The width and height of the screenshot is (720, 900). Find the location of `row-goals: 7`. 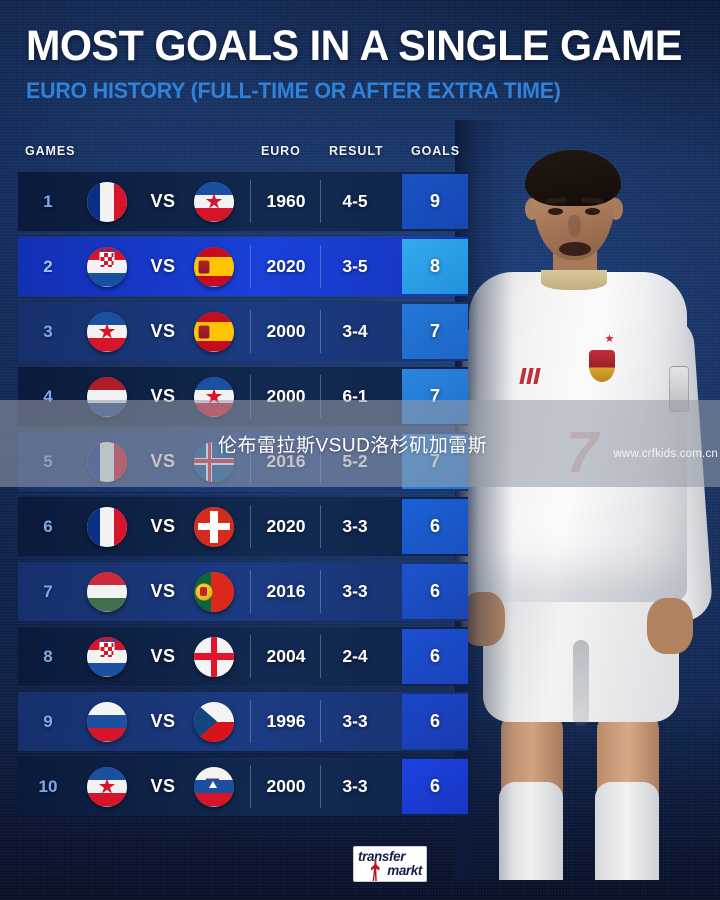

row-goals: 7 is located at coordinates (435, 331).